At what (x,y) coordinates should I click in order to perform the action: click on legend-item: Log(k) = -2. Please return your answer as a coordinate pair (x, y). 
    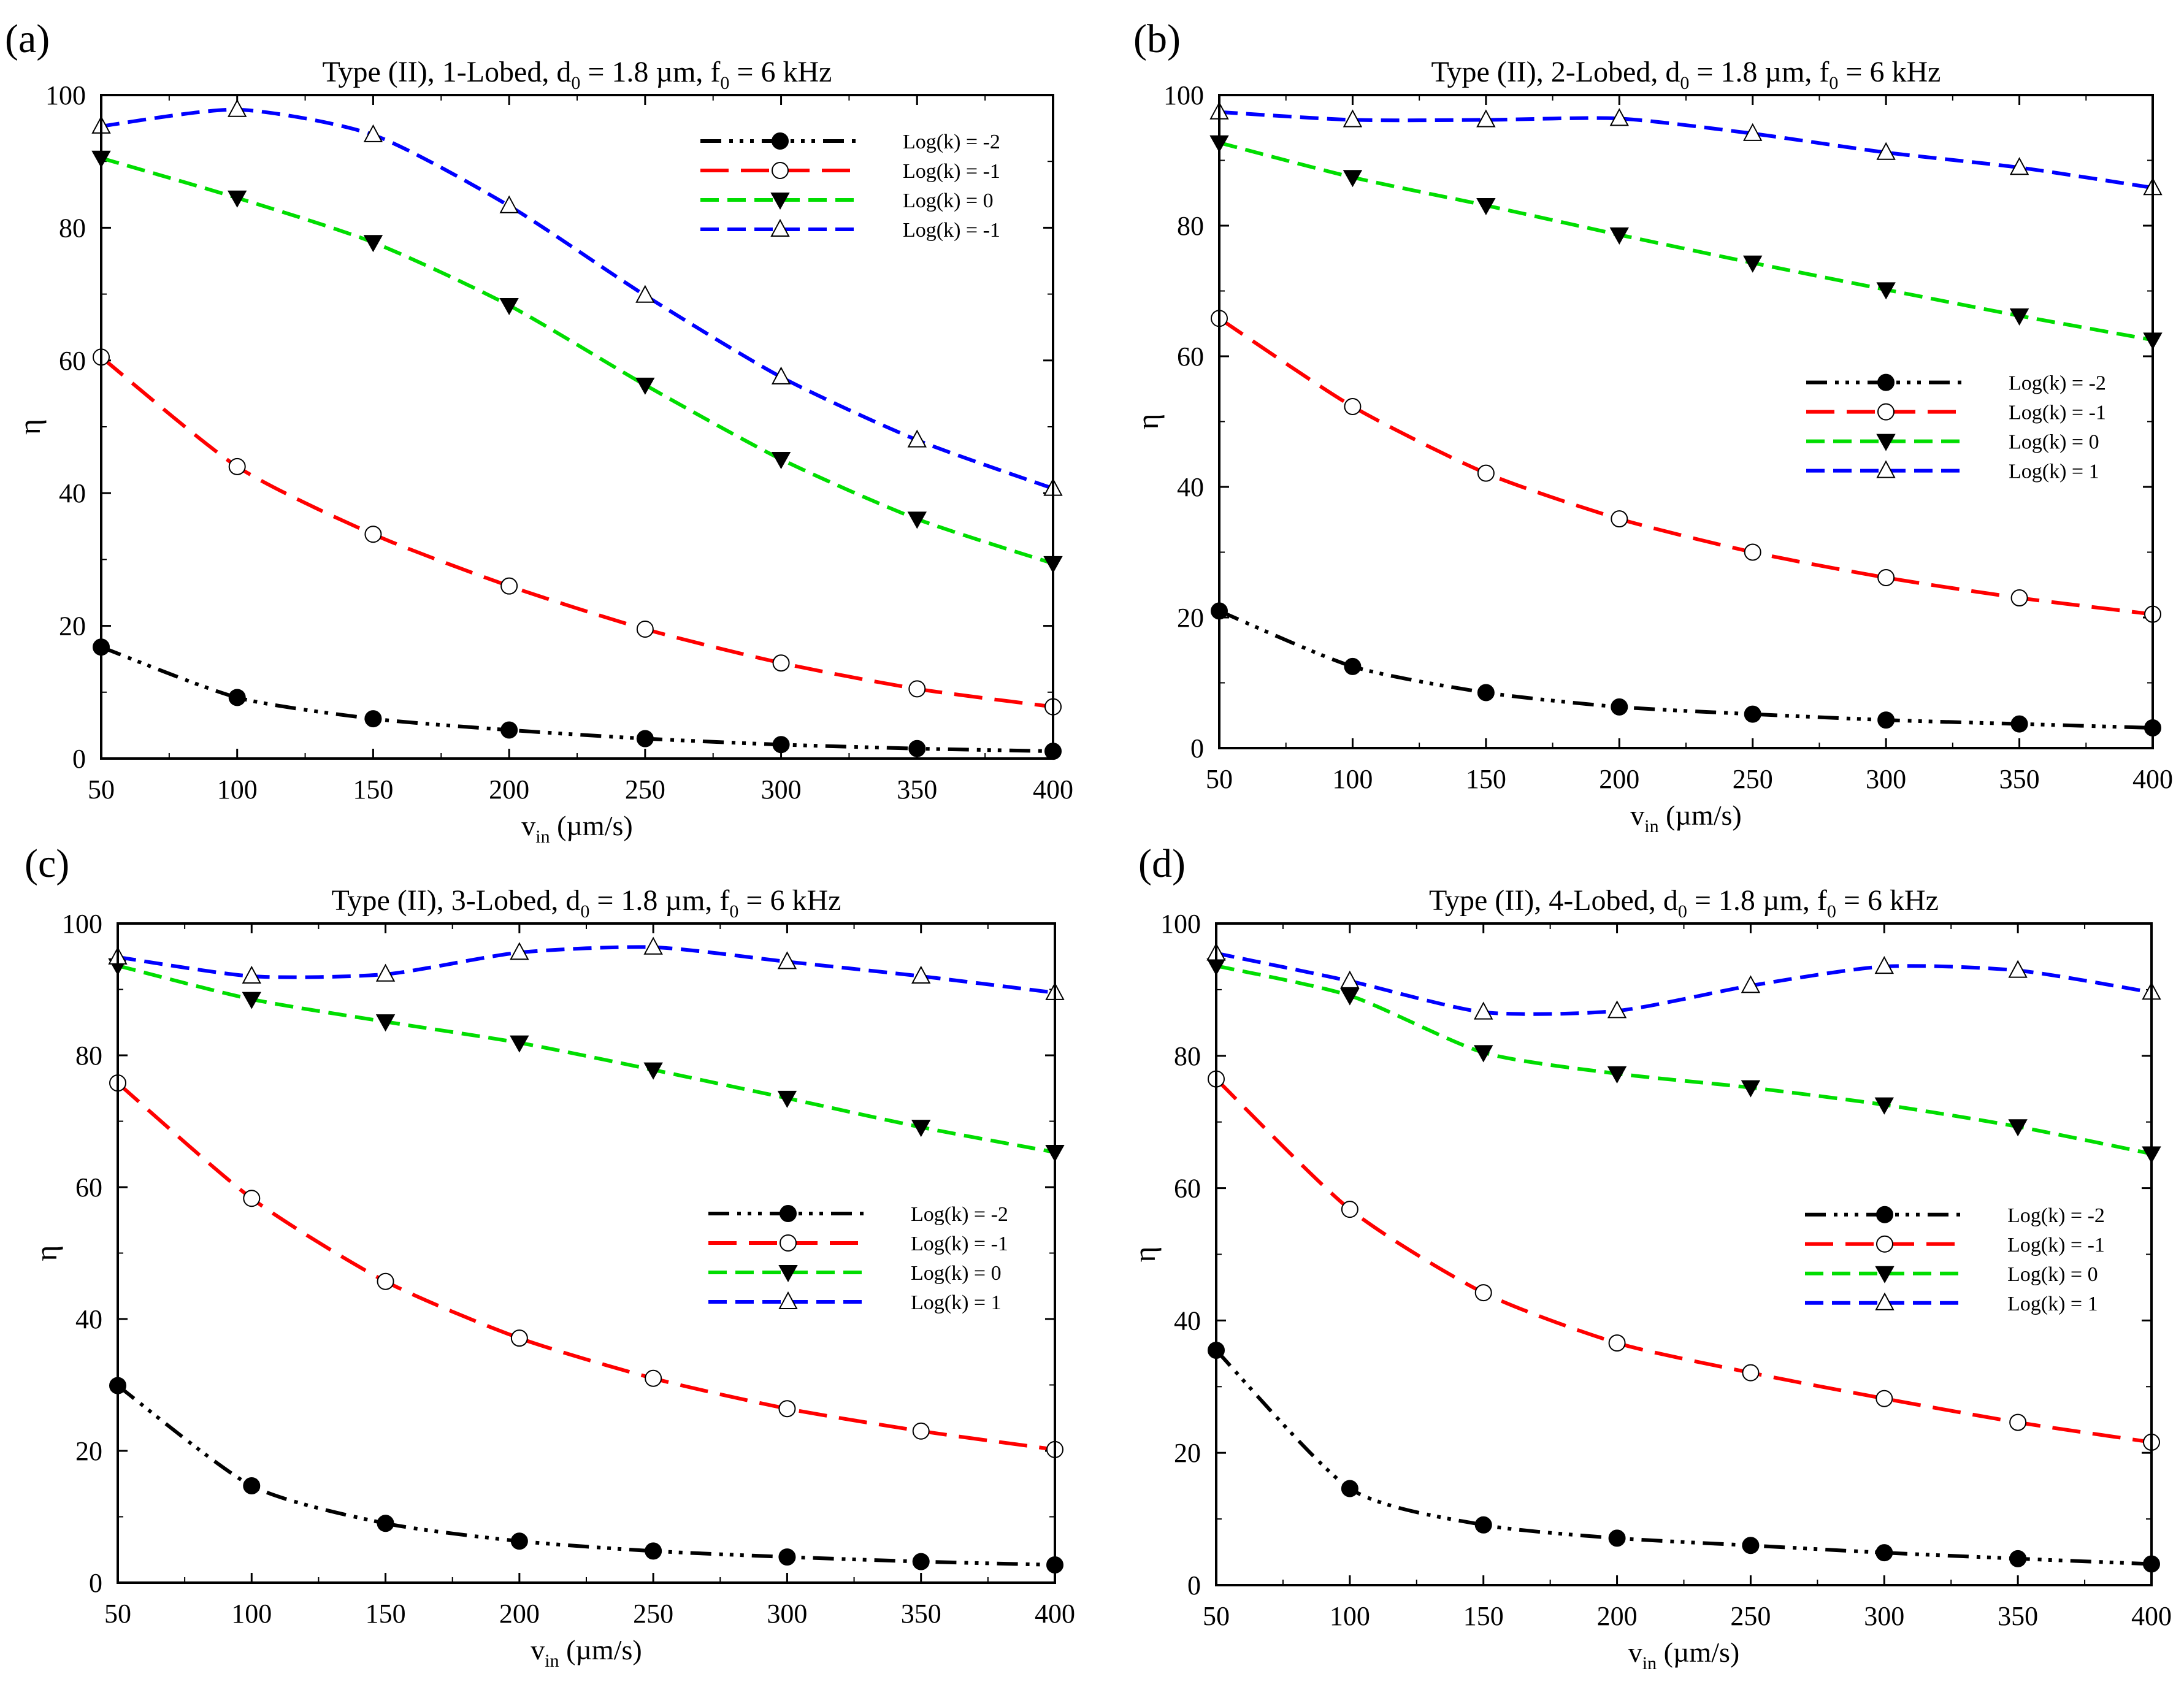
    Looking at the image, I should click on (1955, 1215).